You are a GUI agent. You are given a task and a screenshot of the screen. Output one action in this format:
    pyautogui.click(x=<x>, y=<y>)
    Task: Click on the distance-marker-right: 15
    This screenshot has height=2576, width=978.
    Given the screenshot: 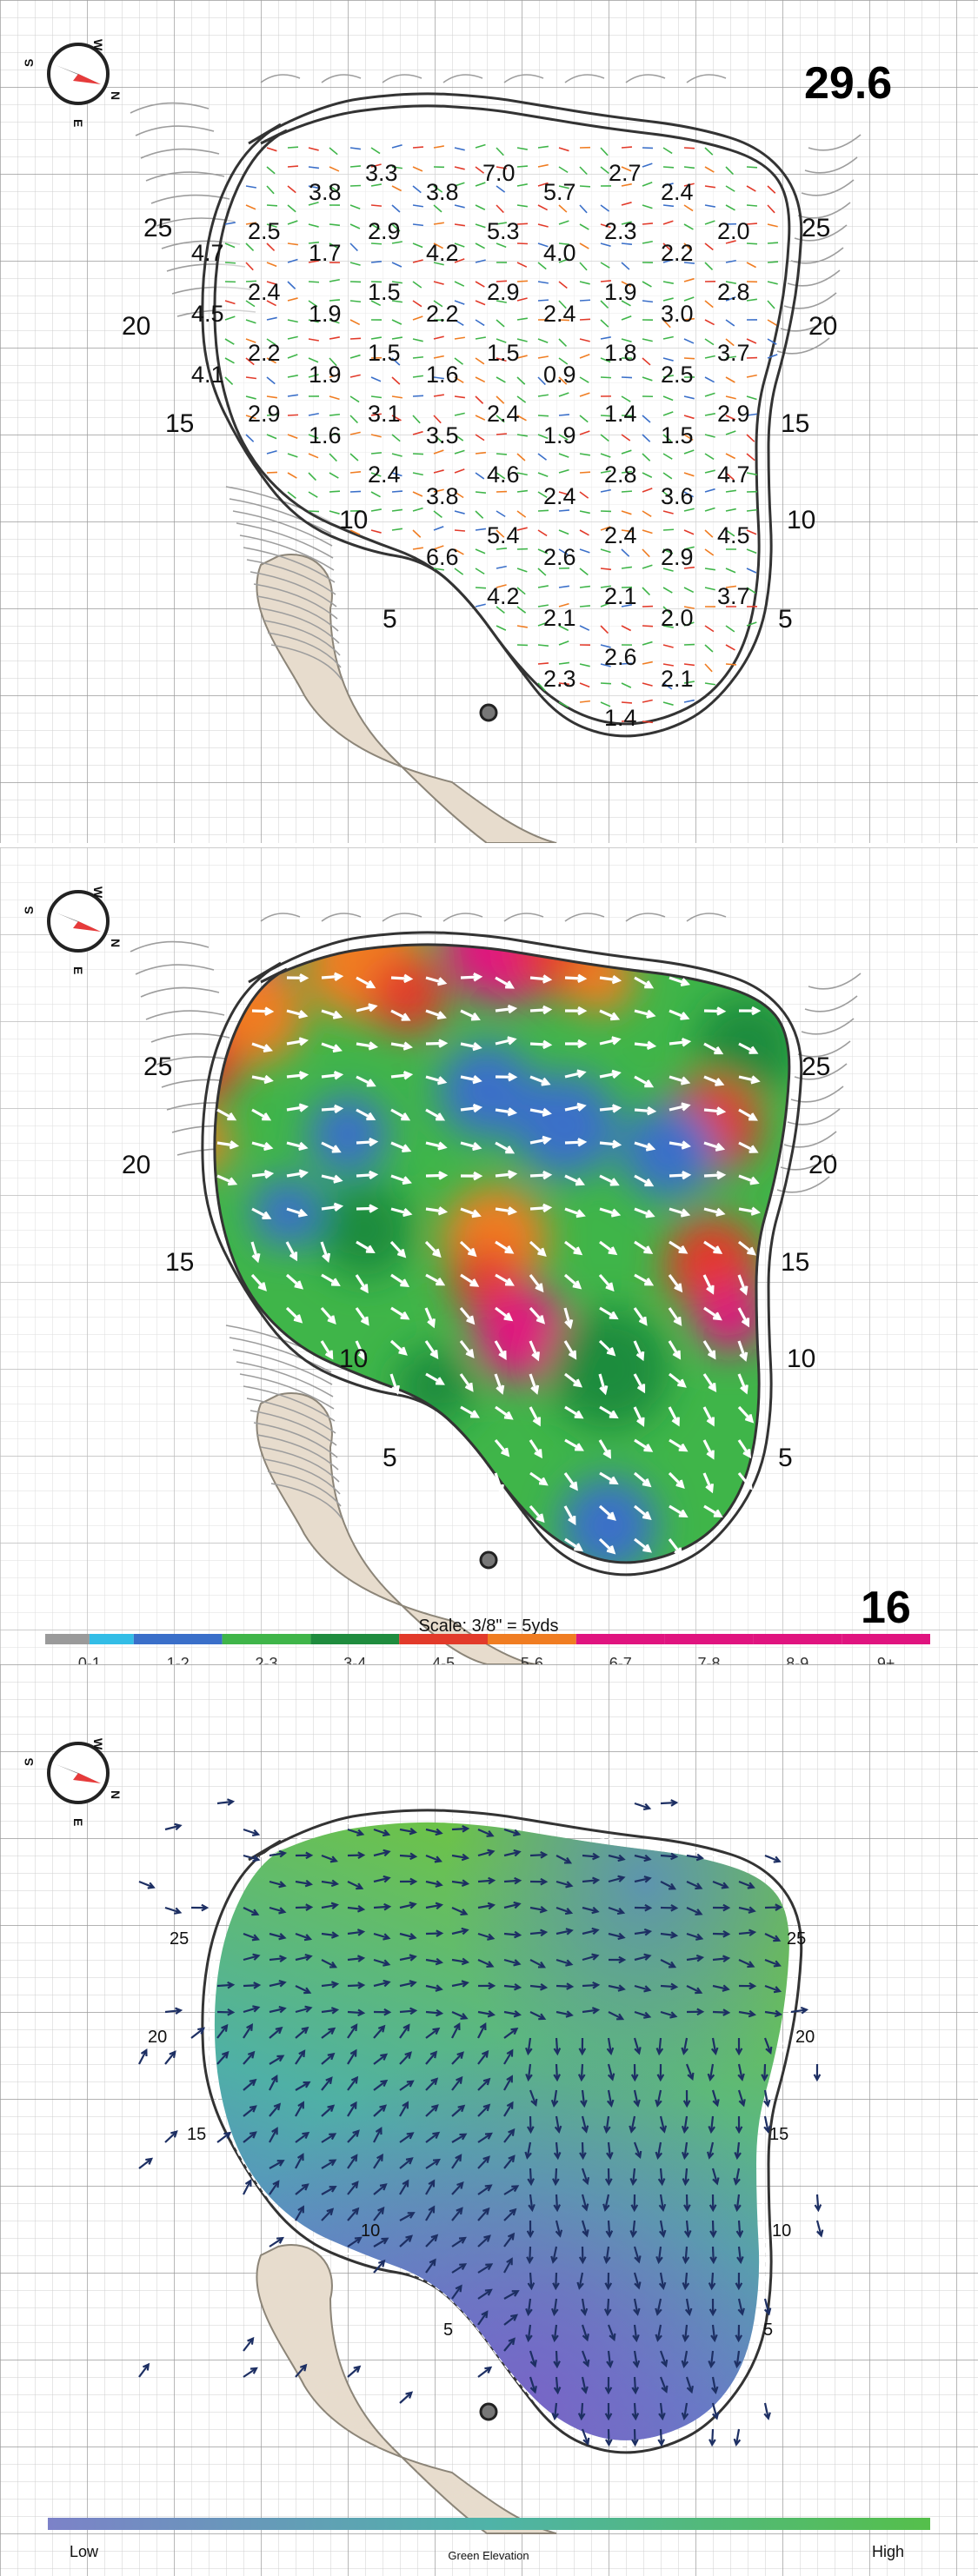 What is the action you would take?
    pyautogui.click(x=778, y=2134)
    